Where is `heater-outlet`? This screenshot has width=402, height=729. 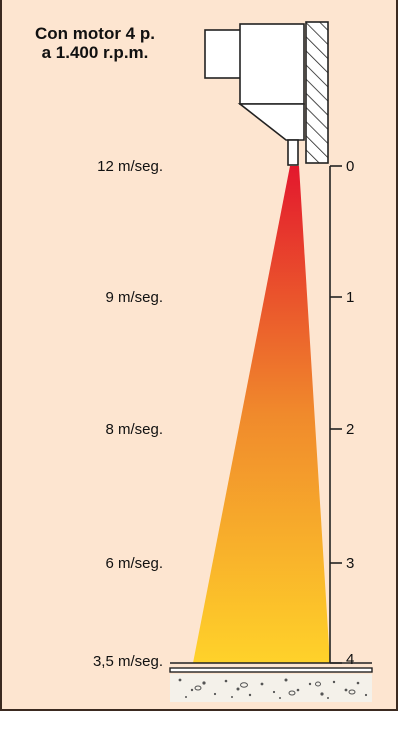 heater-outlet is located at coordinates (293, 152).